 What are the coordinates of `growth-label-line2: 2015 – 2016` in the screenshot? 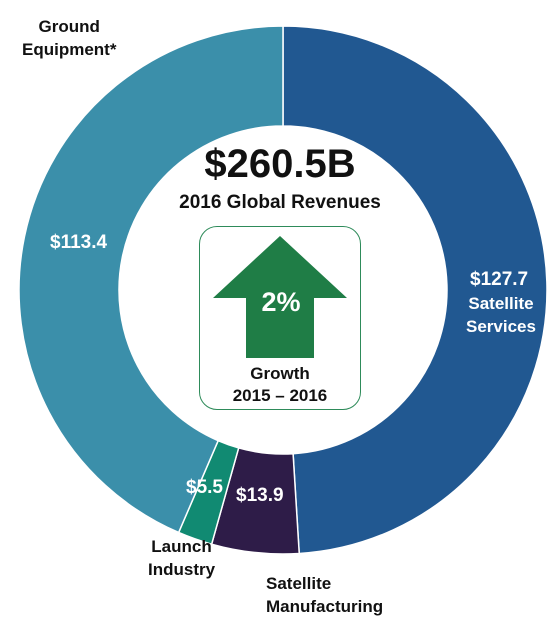 It's located at (280, 395).